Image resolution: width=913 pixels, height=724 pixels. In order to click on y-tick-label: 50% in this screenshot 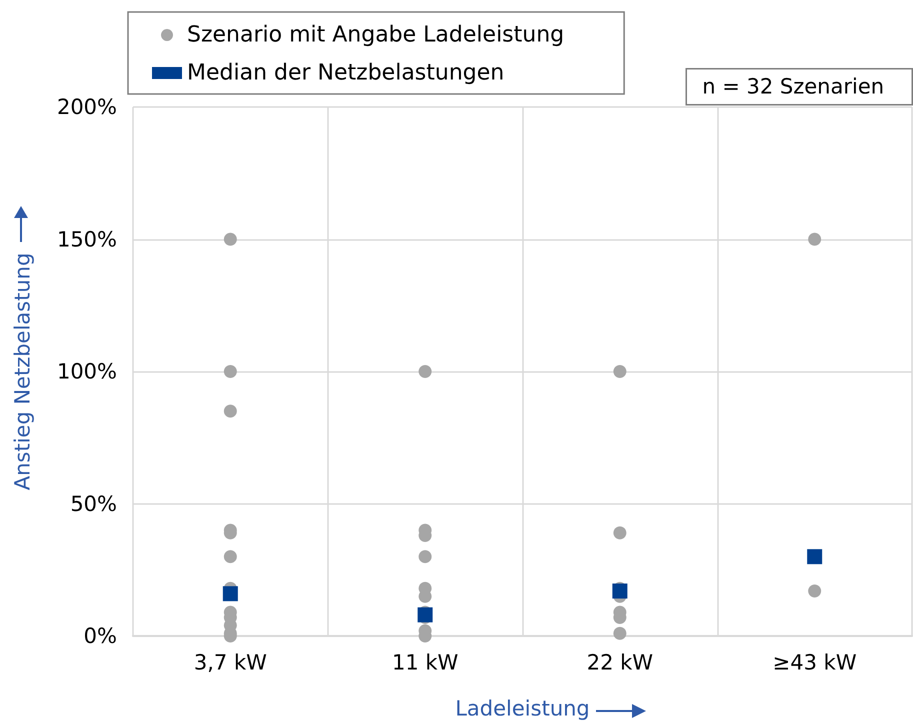, I will do `click(93, 504)`.